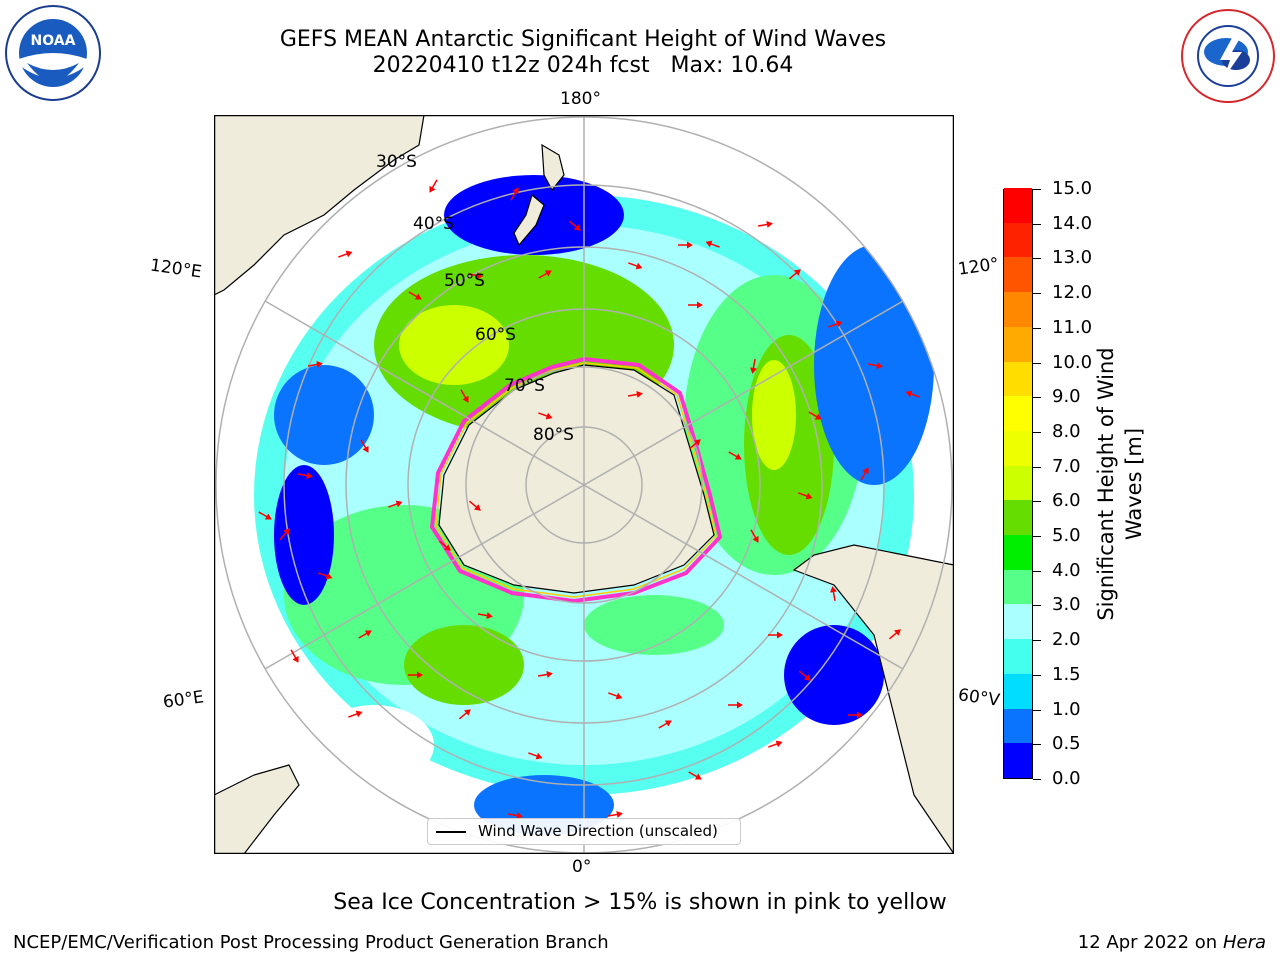  Describe the element at coordinates (433, 224) in the screenshot. I see `lat-label-40s: 40°S` at that location.